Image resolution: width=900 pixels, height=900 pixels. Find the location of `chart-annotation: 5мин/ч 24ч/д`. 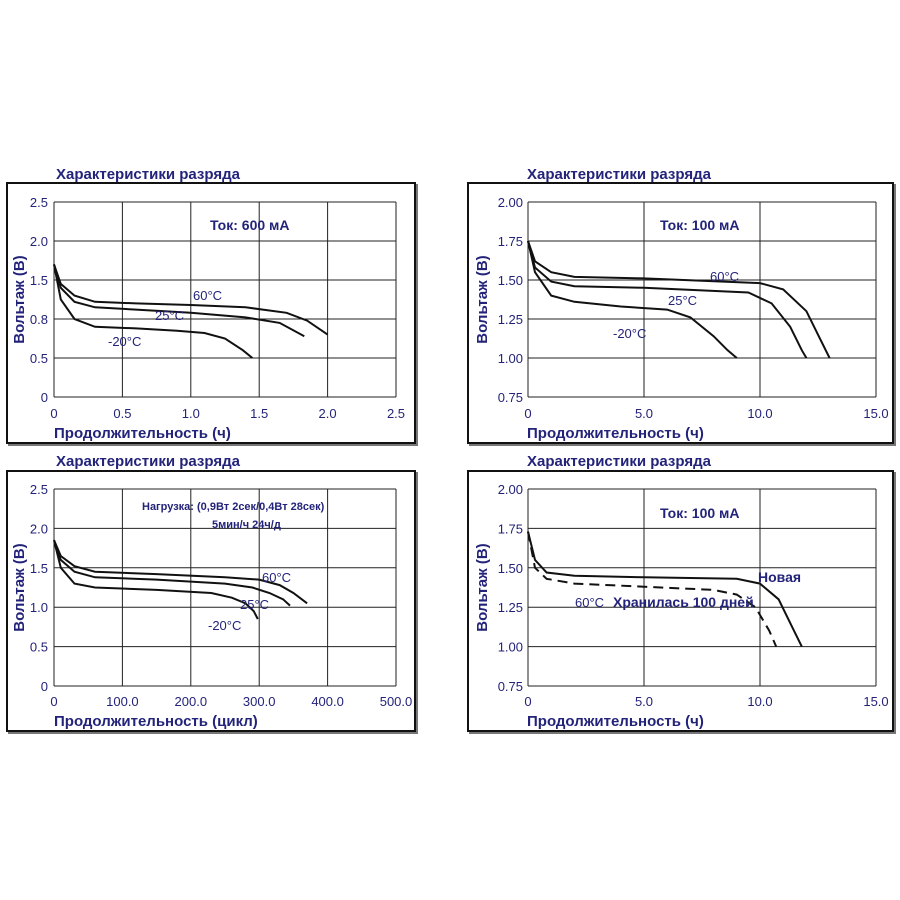

chart-annotation: 5мин/ч 24ч/д is located at coordinates (246, 525).